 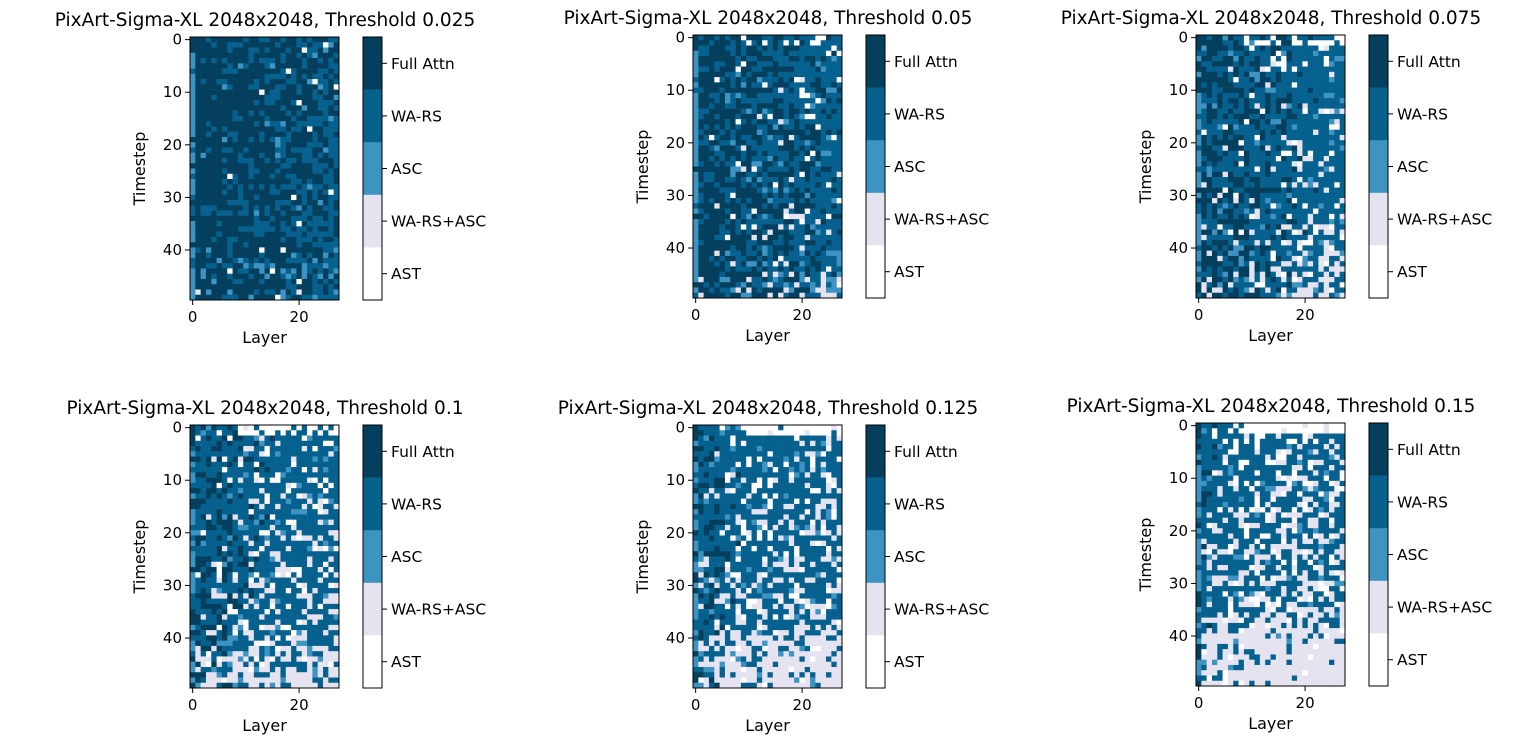 What do you see at coordinates (675, 195) in the screenshot?
I see `y-tick-label: 30` at bounding box center [675, 195].